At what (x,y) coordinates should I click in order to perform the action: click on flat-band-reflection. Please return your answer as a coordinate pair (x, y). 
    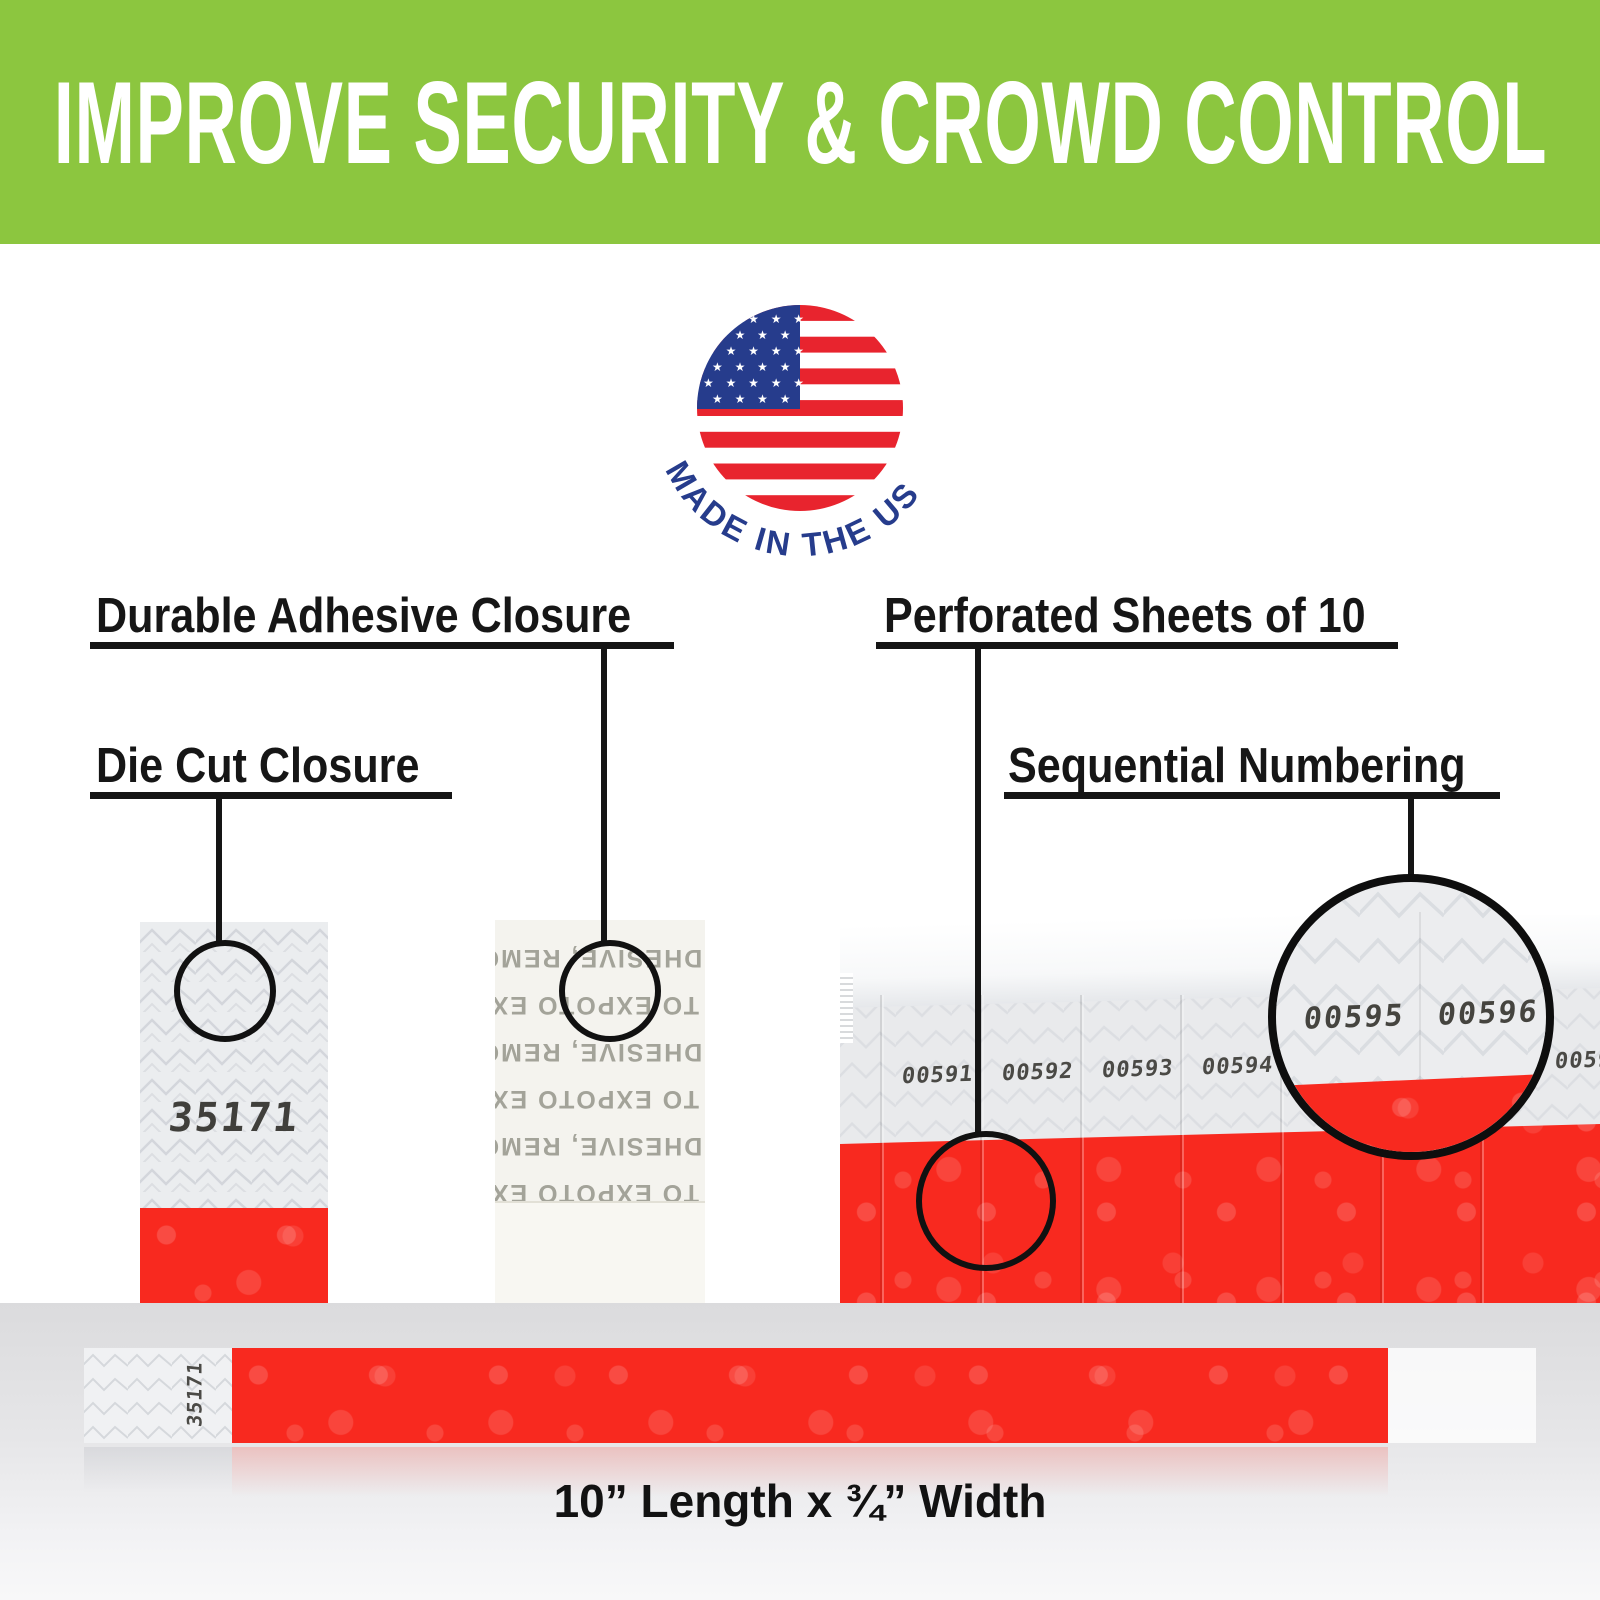
    Looking at the image, I should click on (810, 1476).